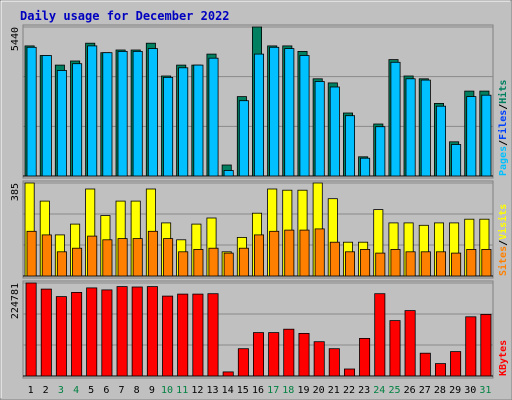 The image size is (512, 400). I want to click on day-label-4: 4, so click(76, 390).